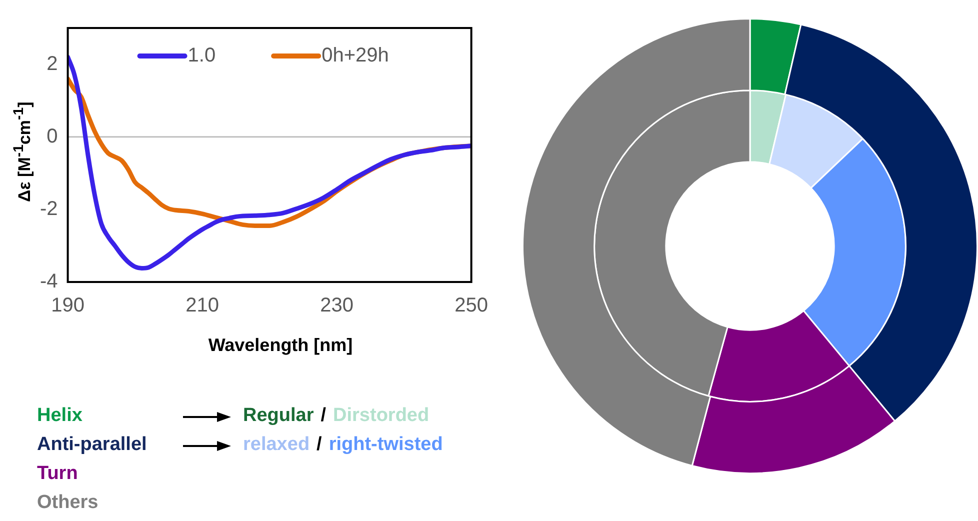 The image size is (978, 521). Describe the element at coordinates (202, 55) in the screenshot. I see `legend-label: 1.0` at that location.